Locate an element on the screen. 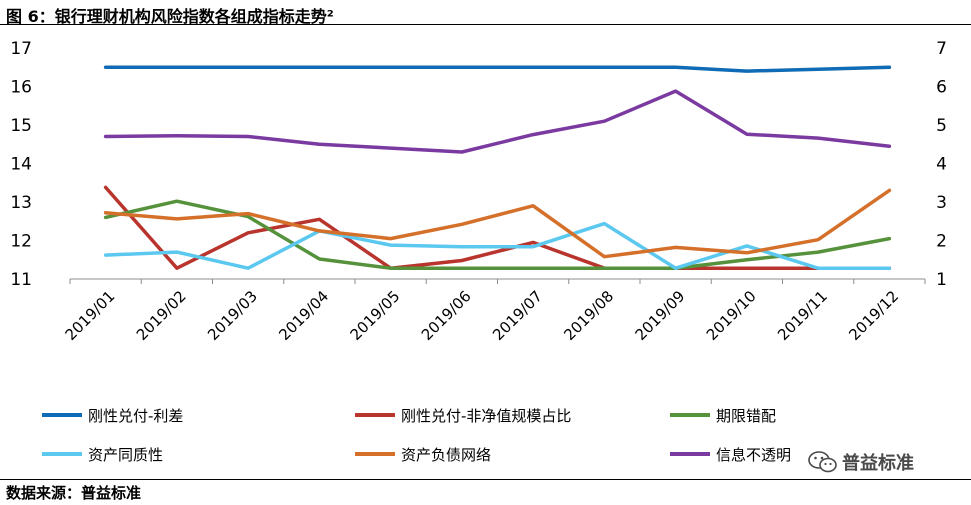 This screenshot has height=505, width=971. wechat-icon is located at coordinates (822, 462).